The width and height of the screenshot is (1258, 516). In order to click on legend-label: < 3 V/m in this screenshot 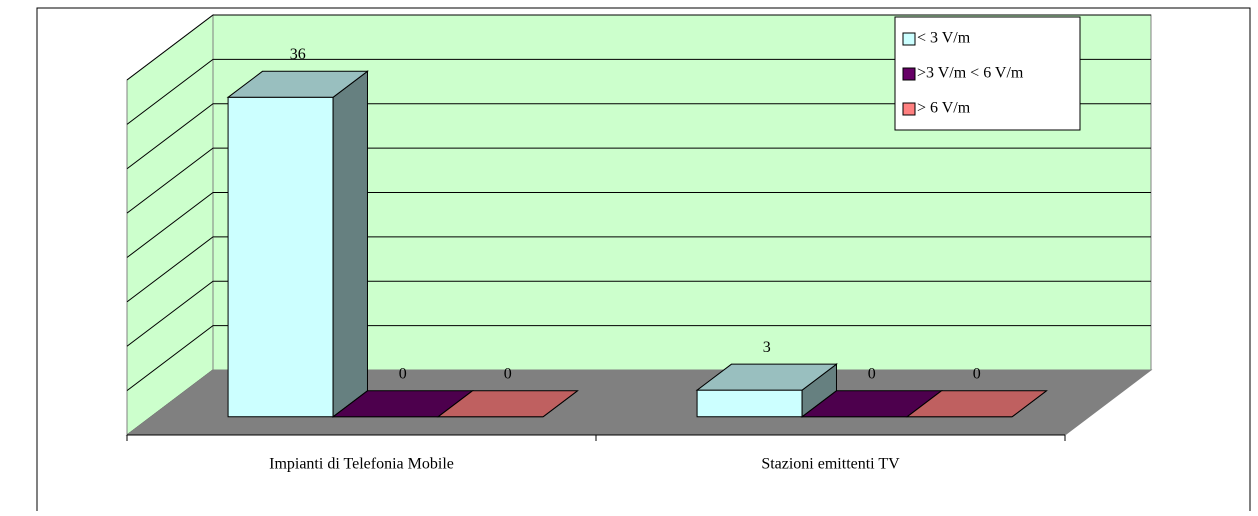, I will do `click(944, 38)`.